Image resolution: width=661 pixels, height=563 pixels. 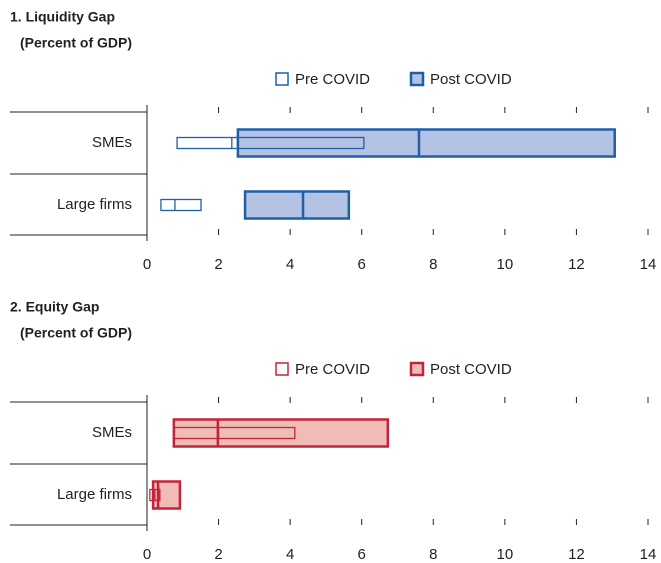 I want to click on chart-title: 1. Liquidity Gap, so click(x=62, y=17).